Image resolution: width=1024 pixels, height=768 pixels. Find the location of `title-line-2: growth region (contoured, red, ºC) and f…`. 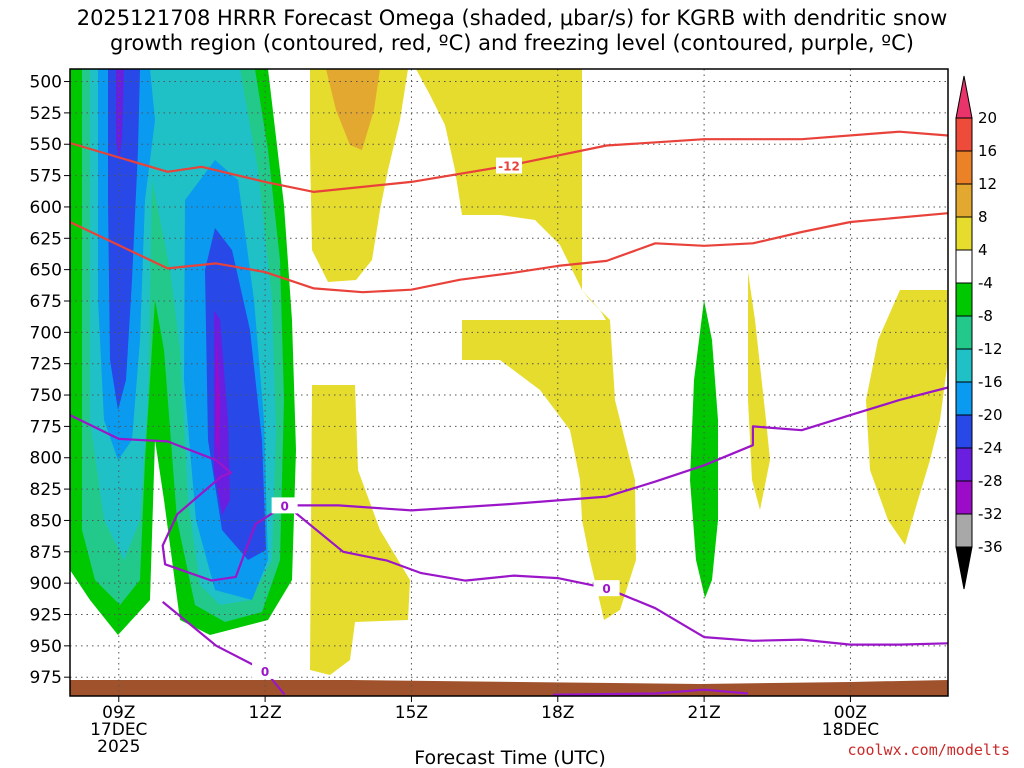

title-line-2: growth region (contoured, red, ºC) and f… is located at coordinates (512, 43).